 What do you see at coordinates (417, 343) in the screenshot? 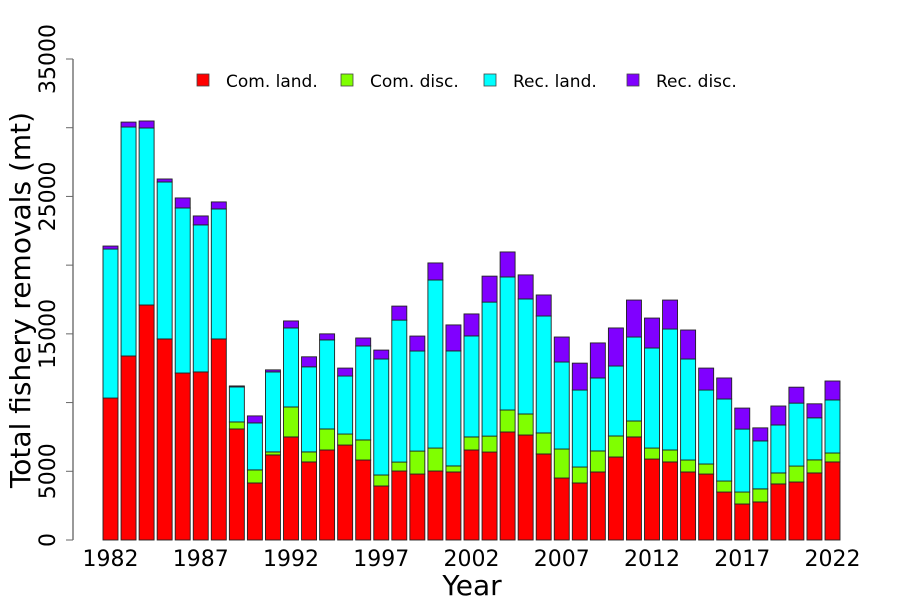
I see `bar-1999-rec-disc` at bounding box center [417, 343].